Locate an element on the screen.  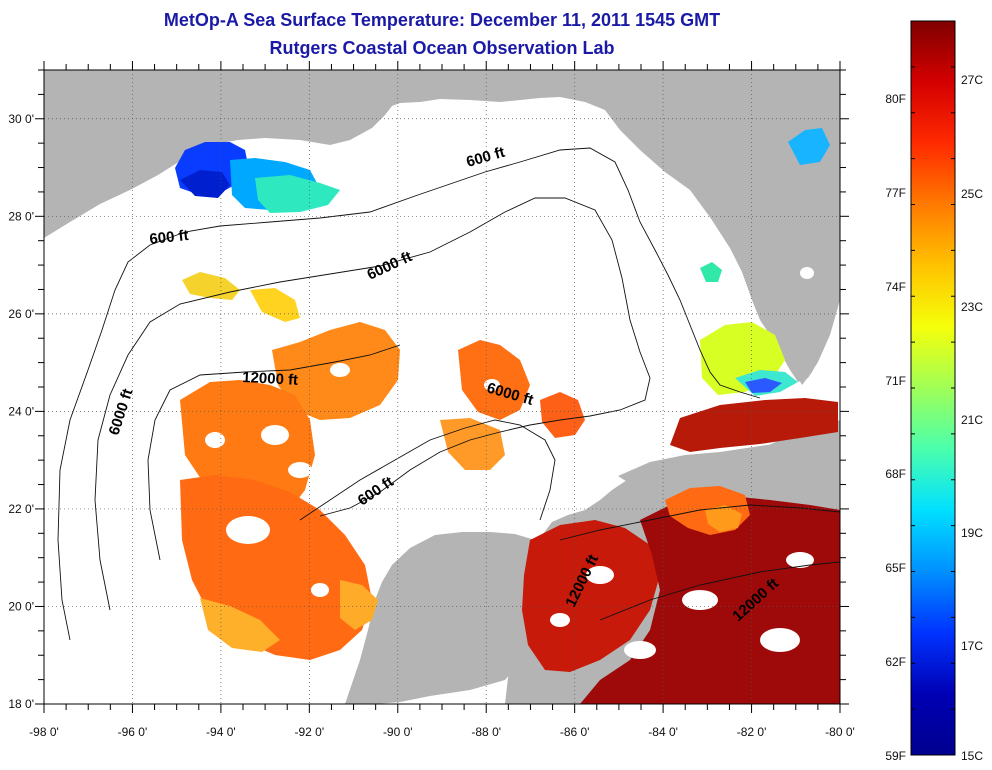
colorbar-c-label: 15C is located at coordinates (972, 756).